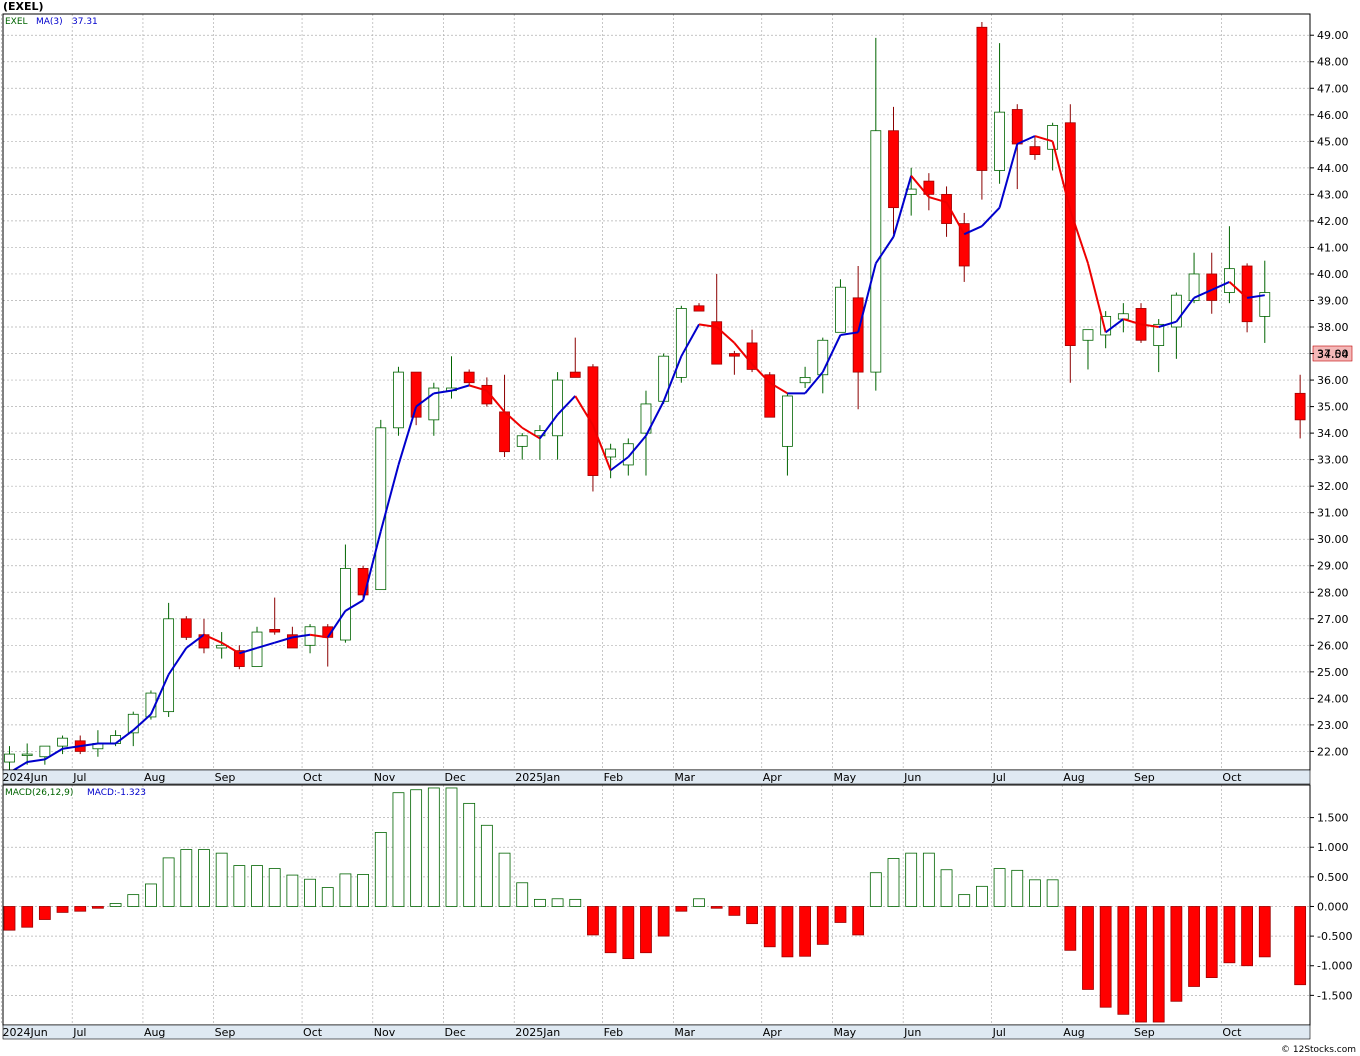 Image resolution: width=1360 pixels, height=1056 pixels. Describe the element at coordinates (656, 1032) in the screenshot. I see `x-axis-band` at that location.